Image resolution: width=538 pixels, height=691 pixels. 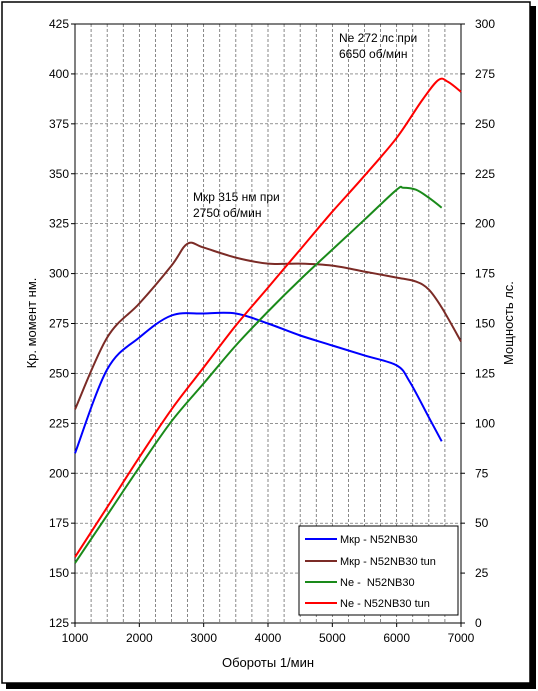 I want to click on annotation-power-line2: 6650 об/мин, so click(x=373, y=54).